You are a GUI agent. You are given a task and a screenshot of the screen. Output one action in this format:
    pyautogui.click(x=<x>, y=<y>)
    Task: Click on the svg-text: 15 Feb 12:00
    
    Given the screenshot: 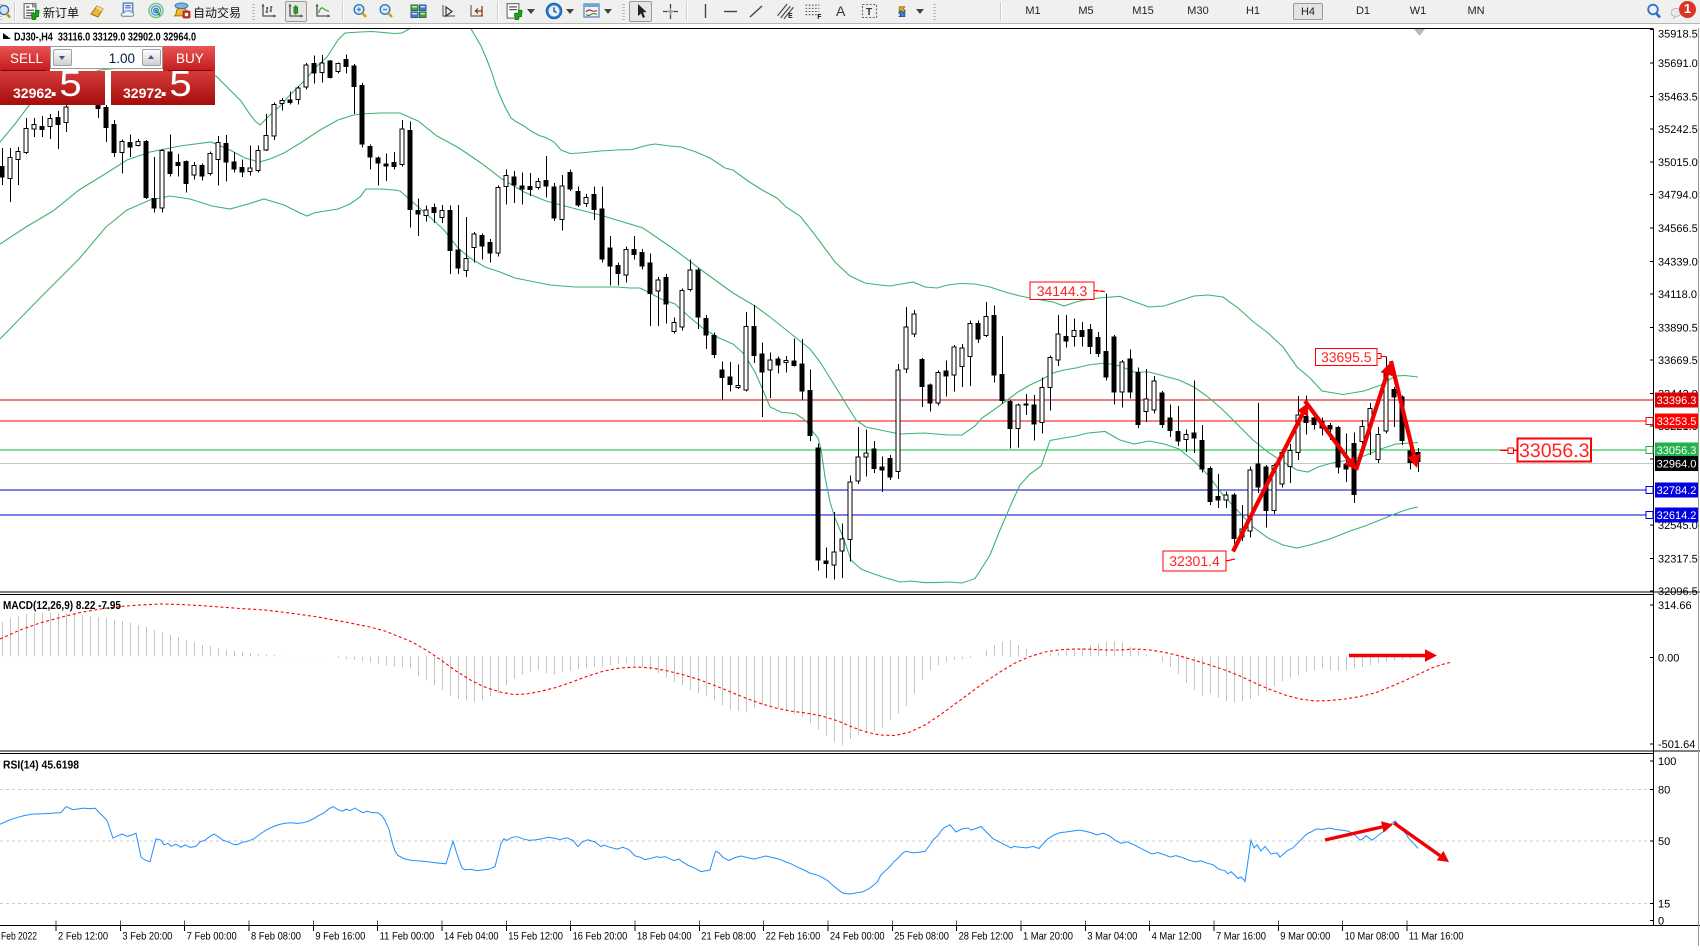 What is the action you would take?
    pyautogui.click(x=535, y=937)
    